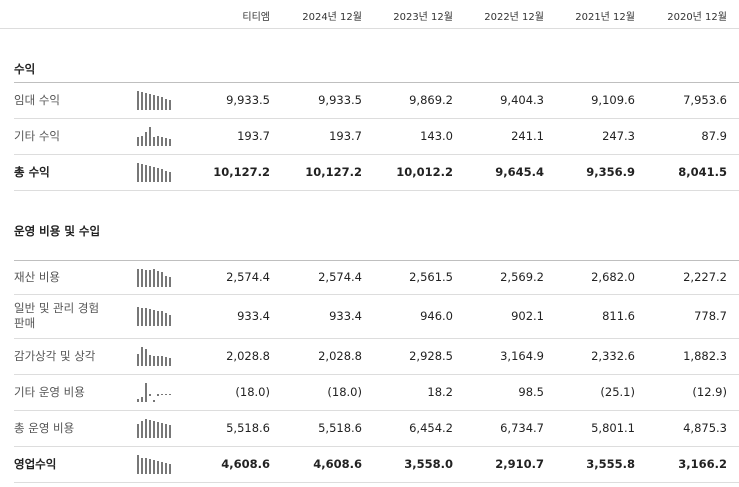 The width and height of the screenshot is (739, 487). Describe the element at coordinates (37, 277) in the screenshot. I see `row-label: 재산 비용` at that location.